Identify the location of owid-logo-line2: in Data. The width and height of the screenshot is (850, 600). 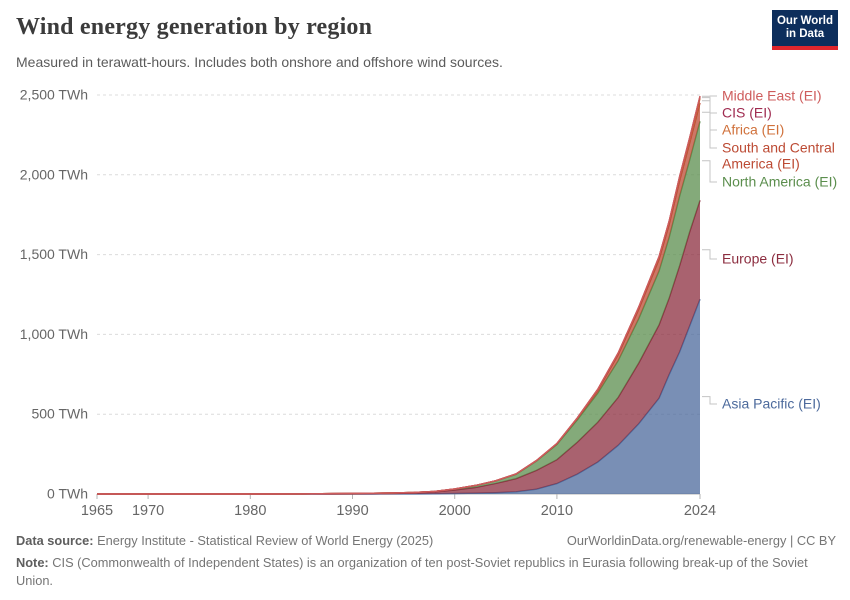
(805, 34).